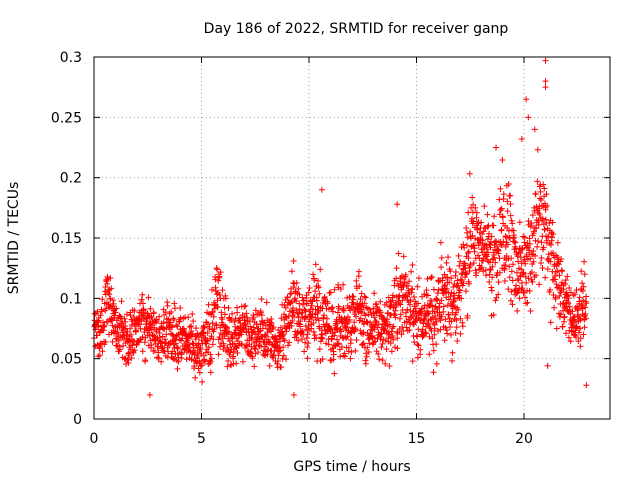  Describe the element at coordinates (14, 238) in the screenshot. I see `y-axis-label: SRMTID / TECUs` at that location.